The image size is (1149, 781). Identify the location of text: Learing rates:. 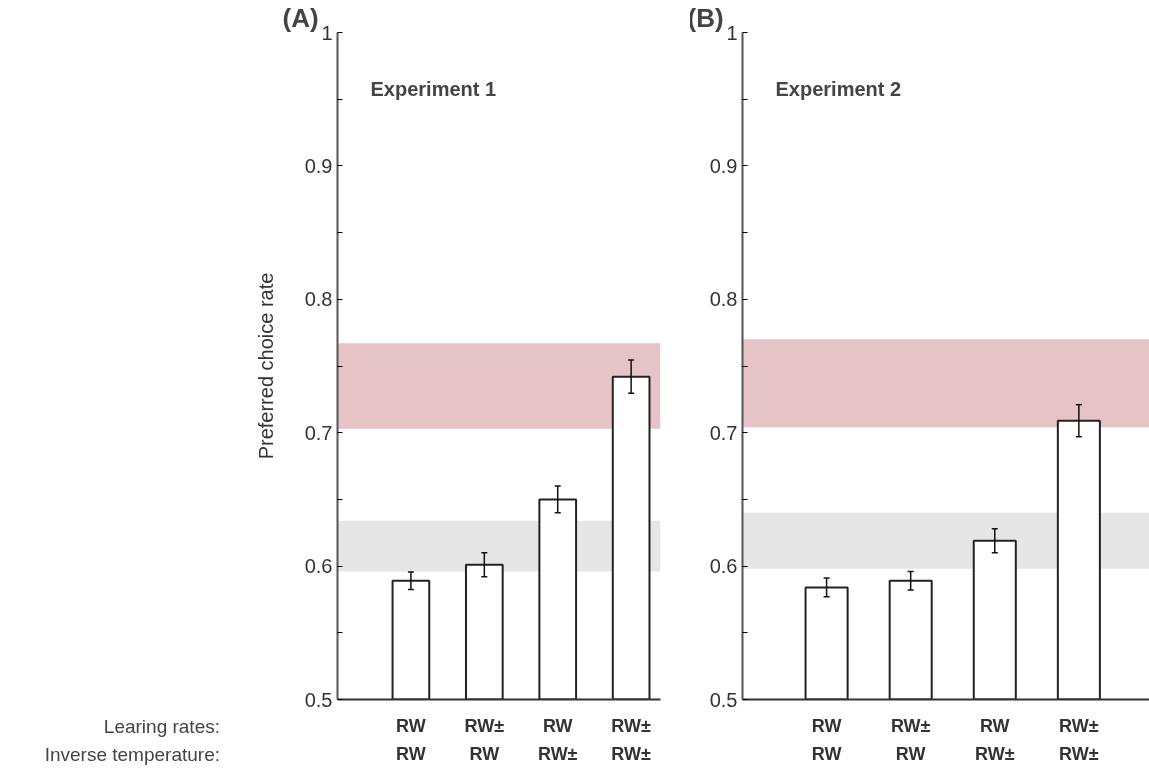
(161, 727).